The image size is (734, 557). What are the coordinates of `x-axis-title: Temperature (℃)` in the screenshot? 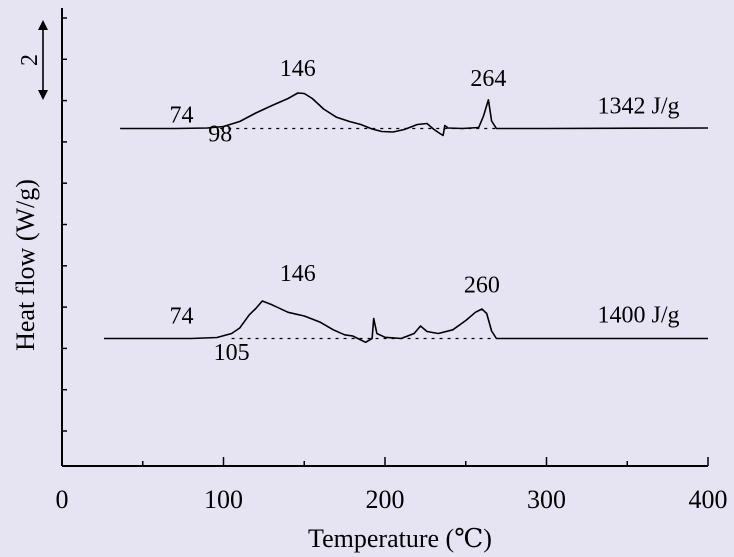 It's located at (400, 538).